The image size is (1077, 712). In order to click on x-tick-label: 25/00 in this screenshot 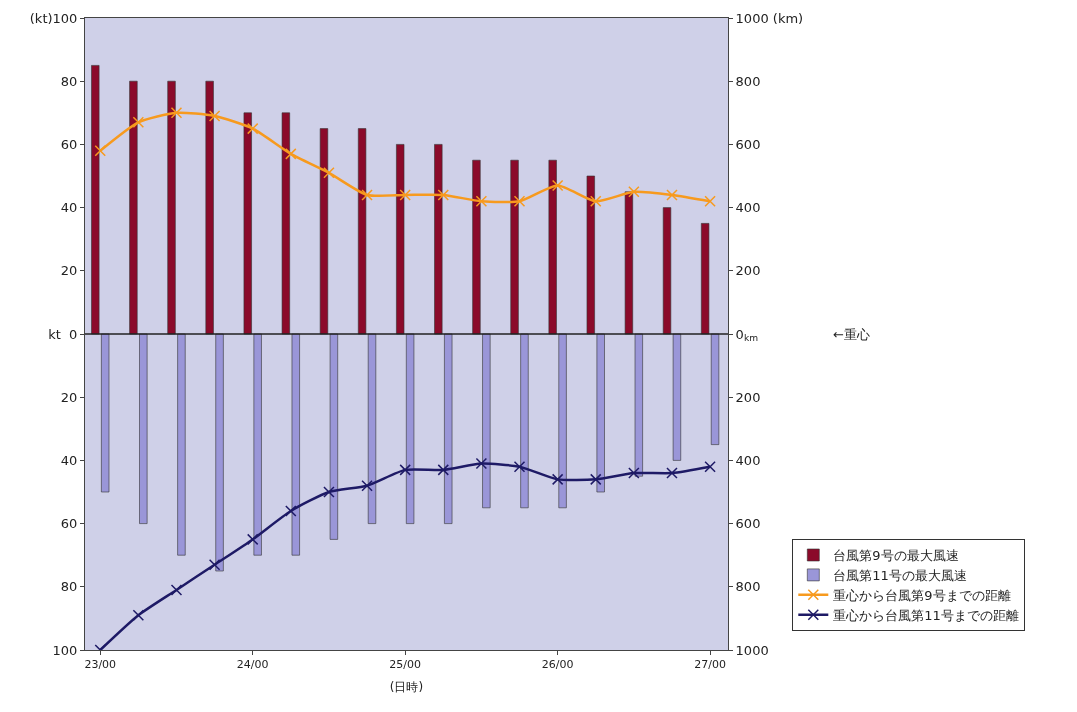, I will do `click(405, 665)`.